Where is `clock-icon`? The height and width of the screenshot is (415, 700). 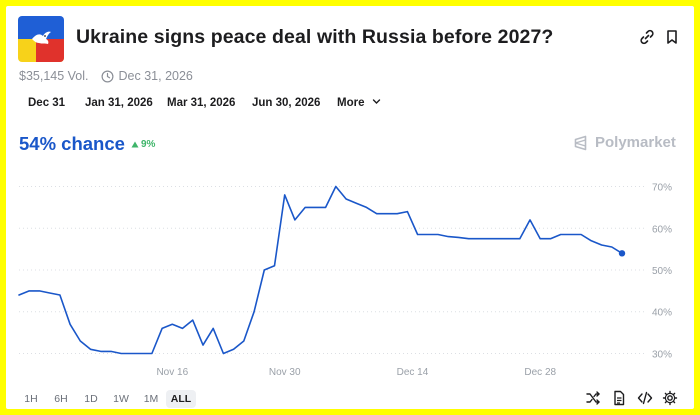
clock-icon is located at coordinates (107, 76).